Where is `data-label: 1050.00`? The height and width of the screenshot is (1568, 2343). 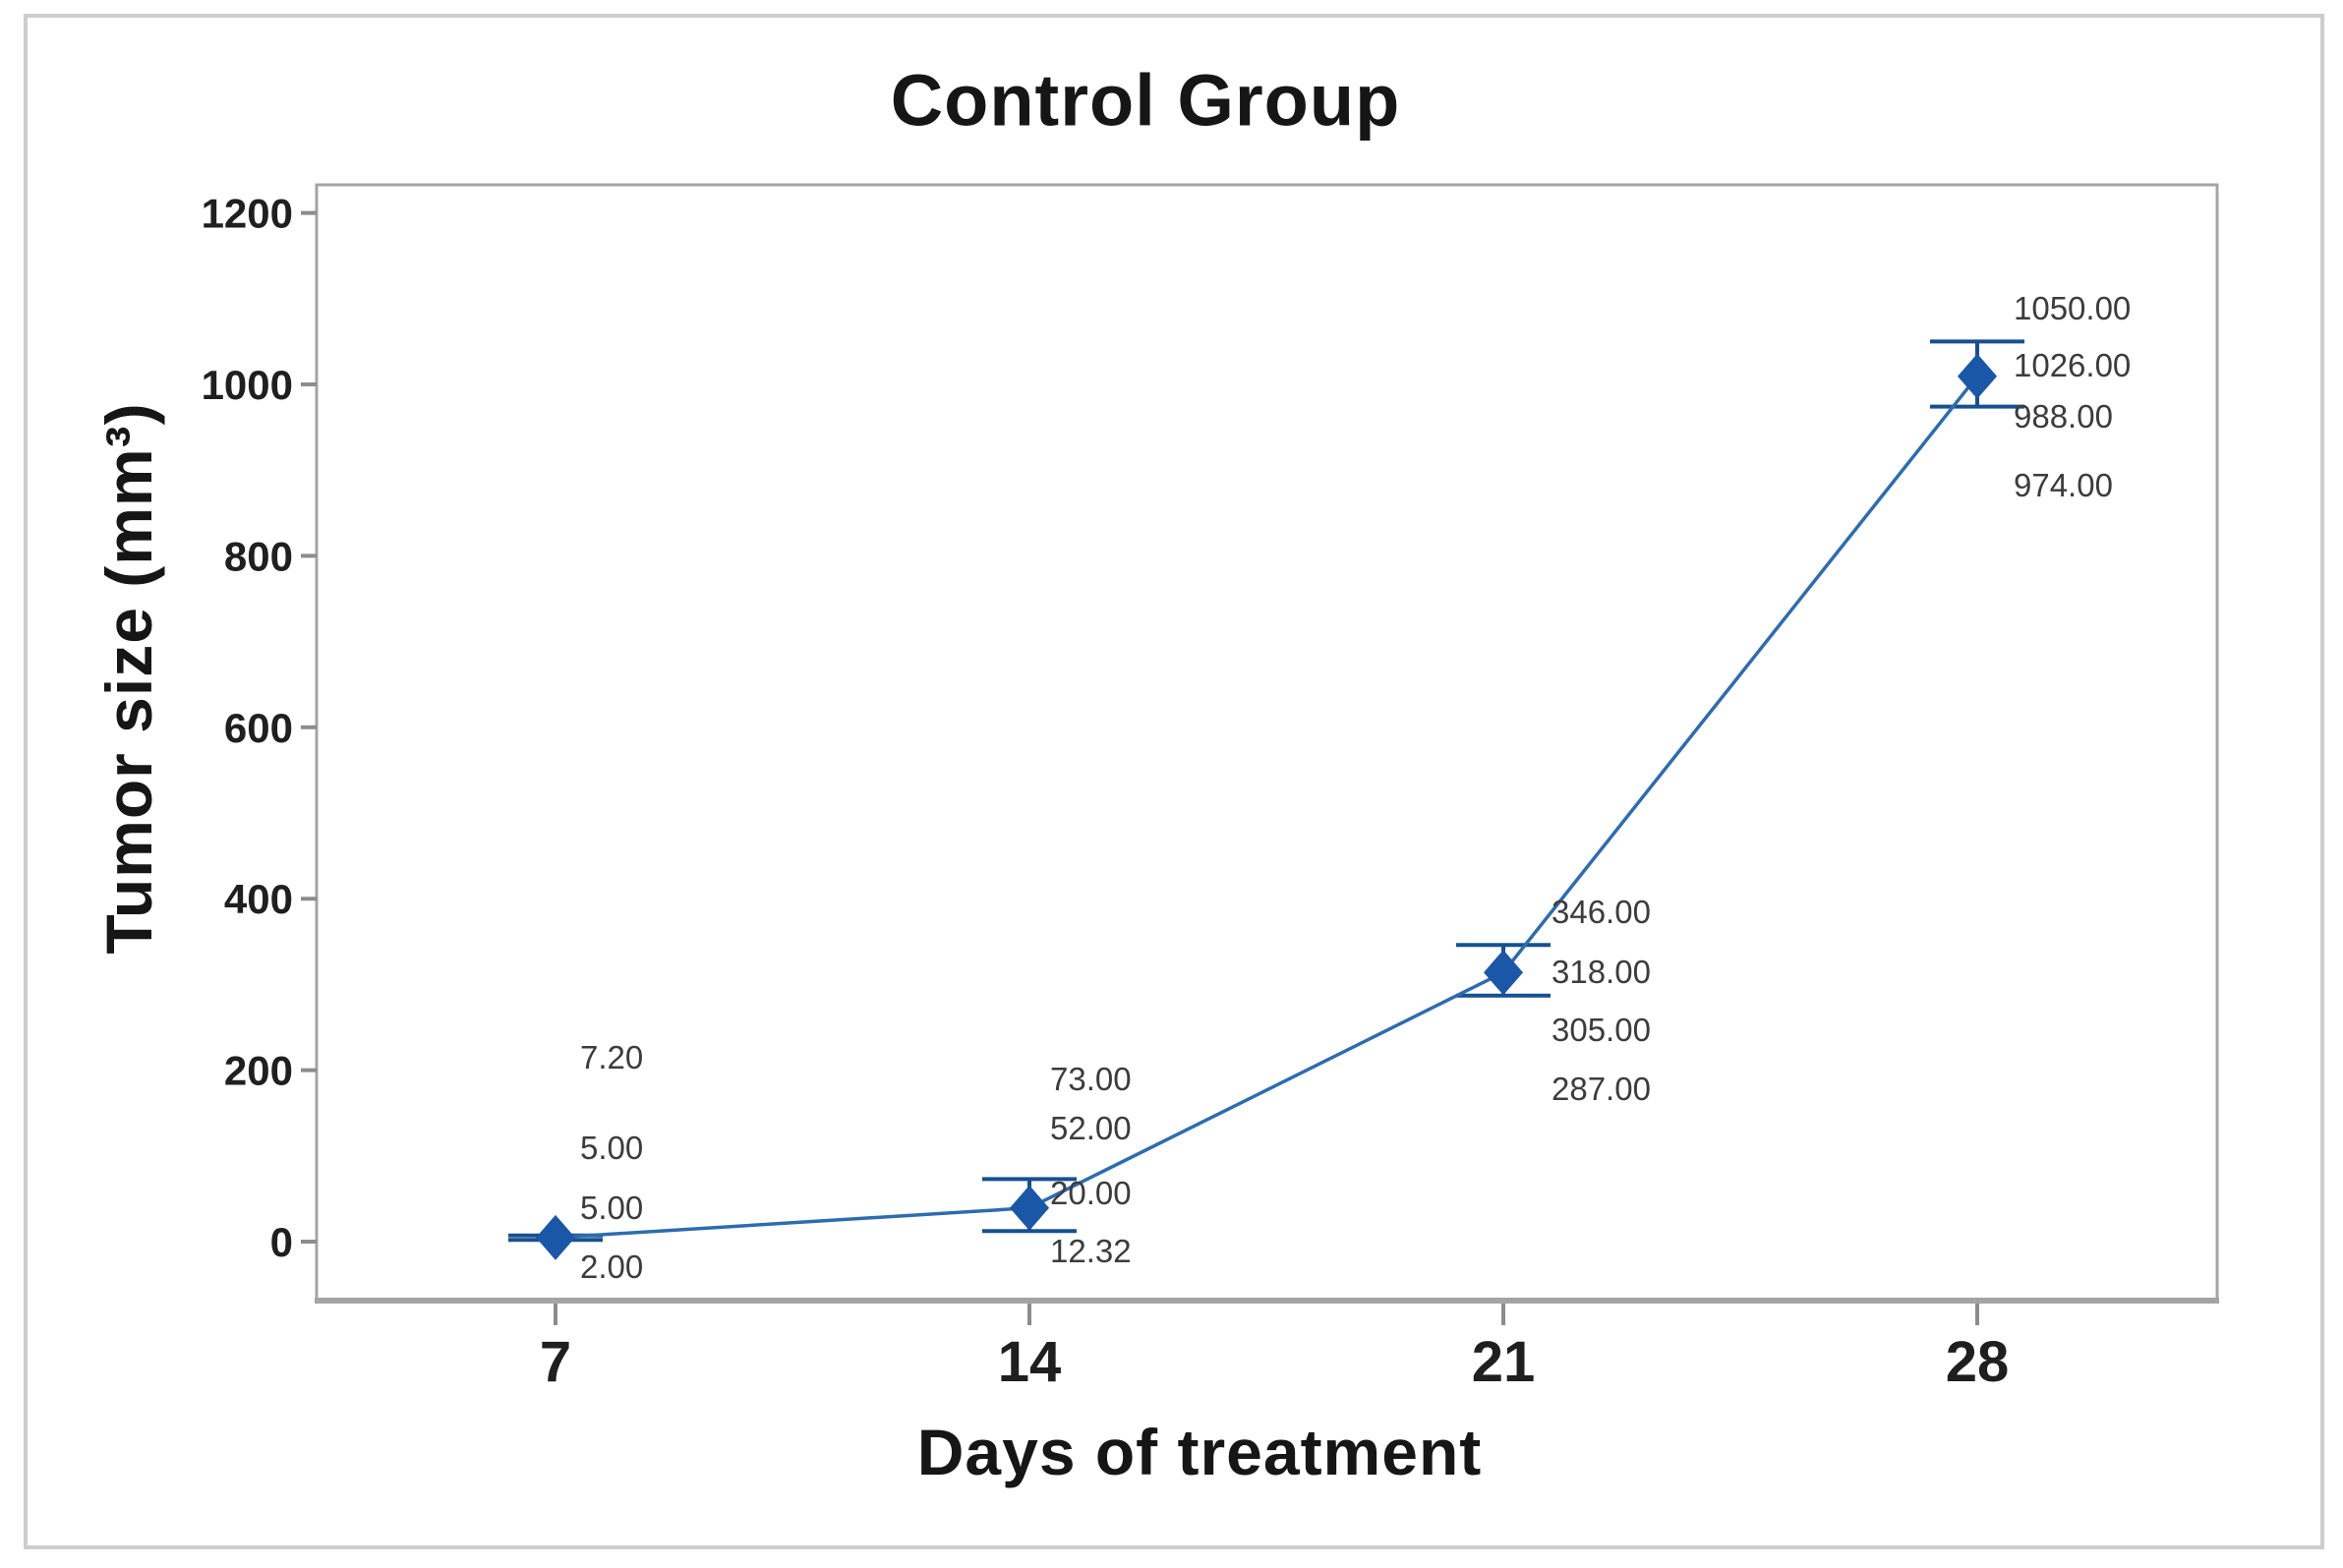
data-label: 1050.00 is located at coordinates (2073, 308).